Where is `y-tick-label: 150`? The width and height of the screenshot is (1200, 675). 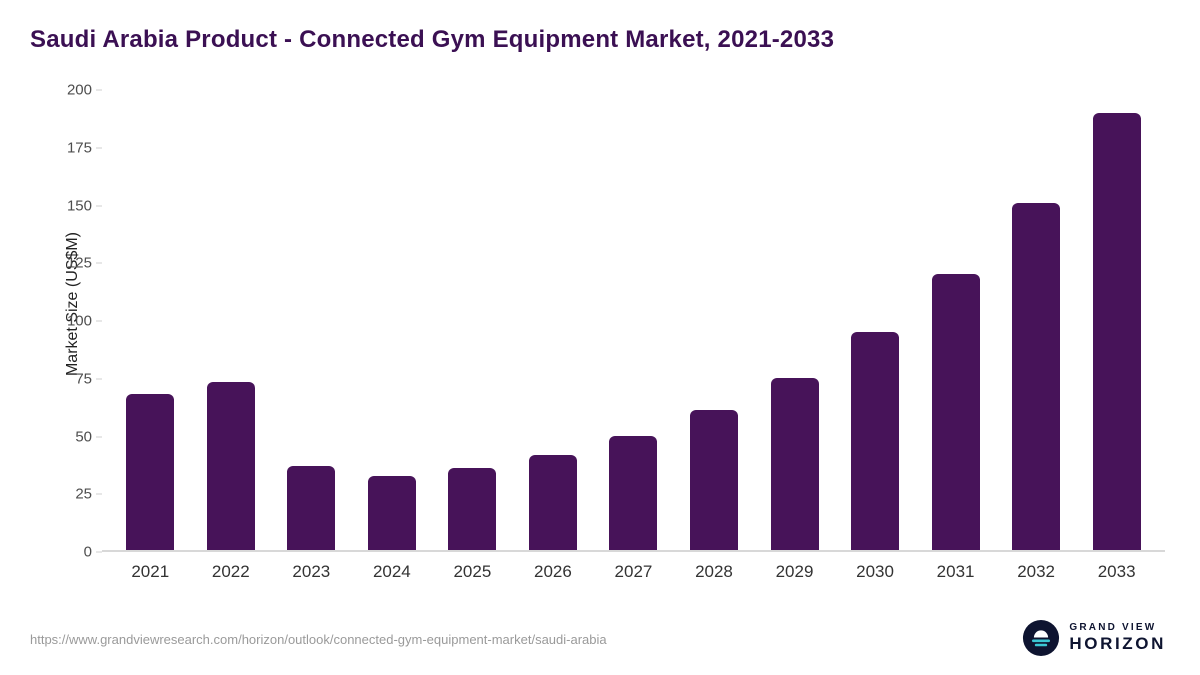 y-tick-label: 150 is located at coordinates (79, 205).